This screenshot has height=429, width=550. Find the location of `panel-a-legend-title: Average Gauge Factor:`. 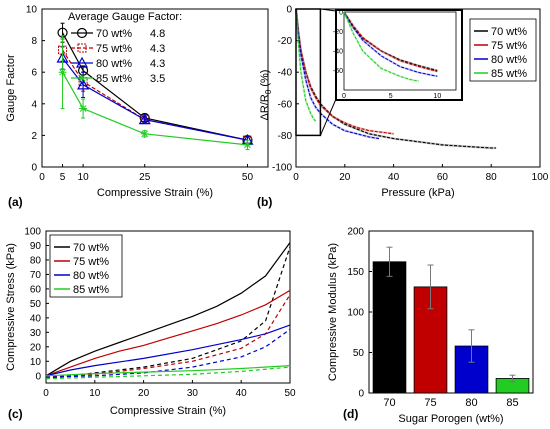

panel-a-legend-title: Average Gauge Factor: is located at coordinates (125, 17).